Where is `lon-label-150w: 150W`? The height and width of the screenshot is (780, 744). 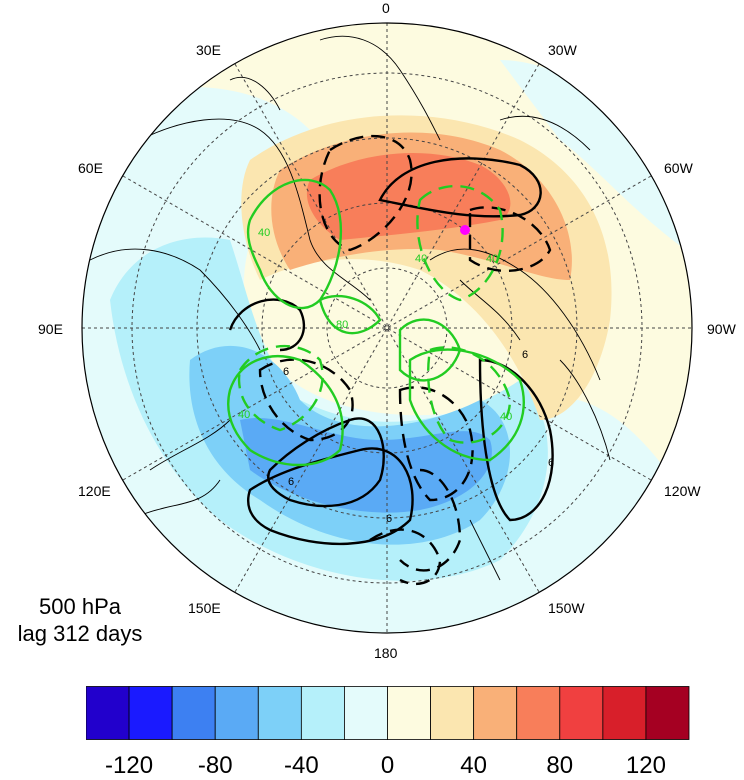
lon-label-150w: 150W is located at coordinates (566, 608).